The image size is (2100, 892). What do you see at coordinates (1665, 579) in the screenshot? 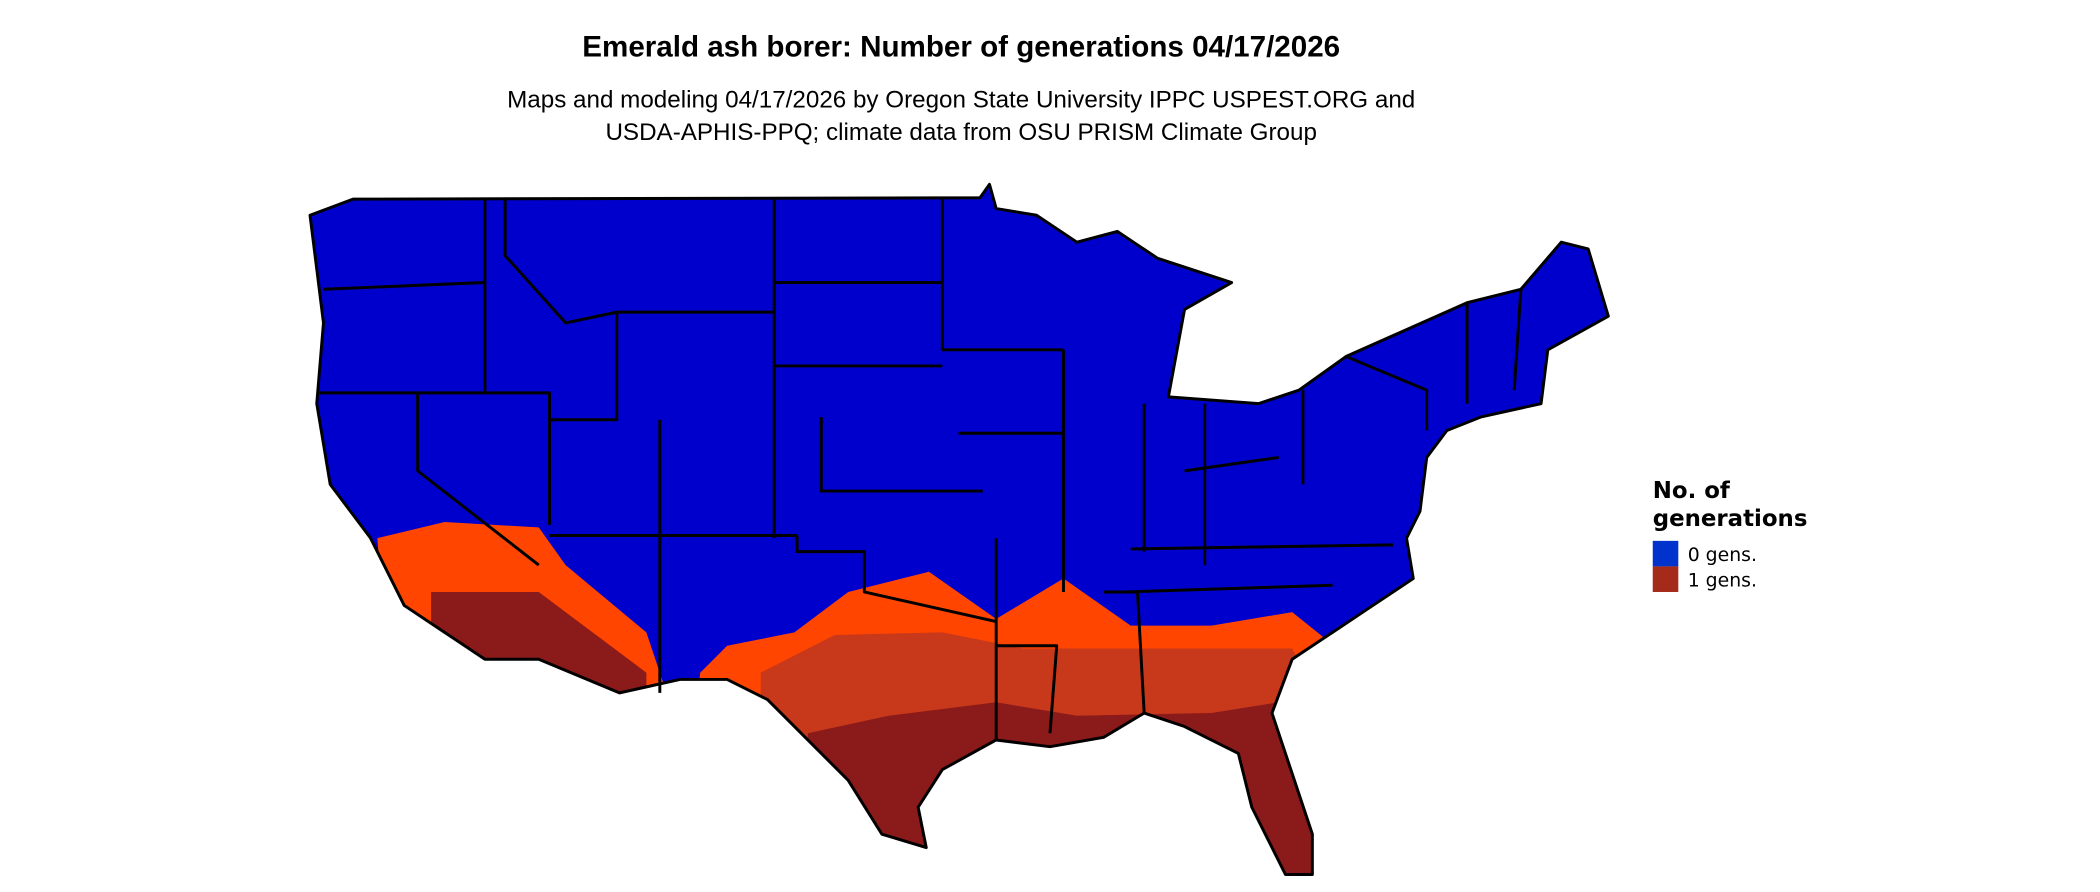
I see `legend-swatch-1-gens` at bounding box center [1665, 579].